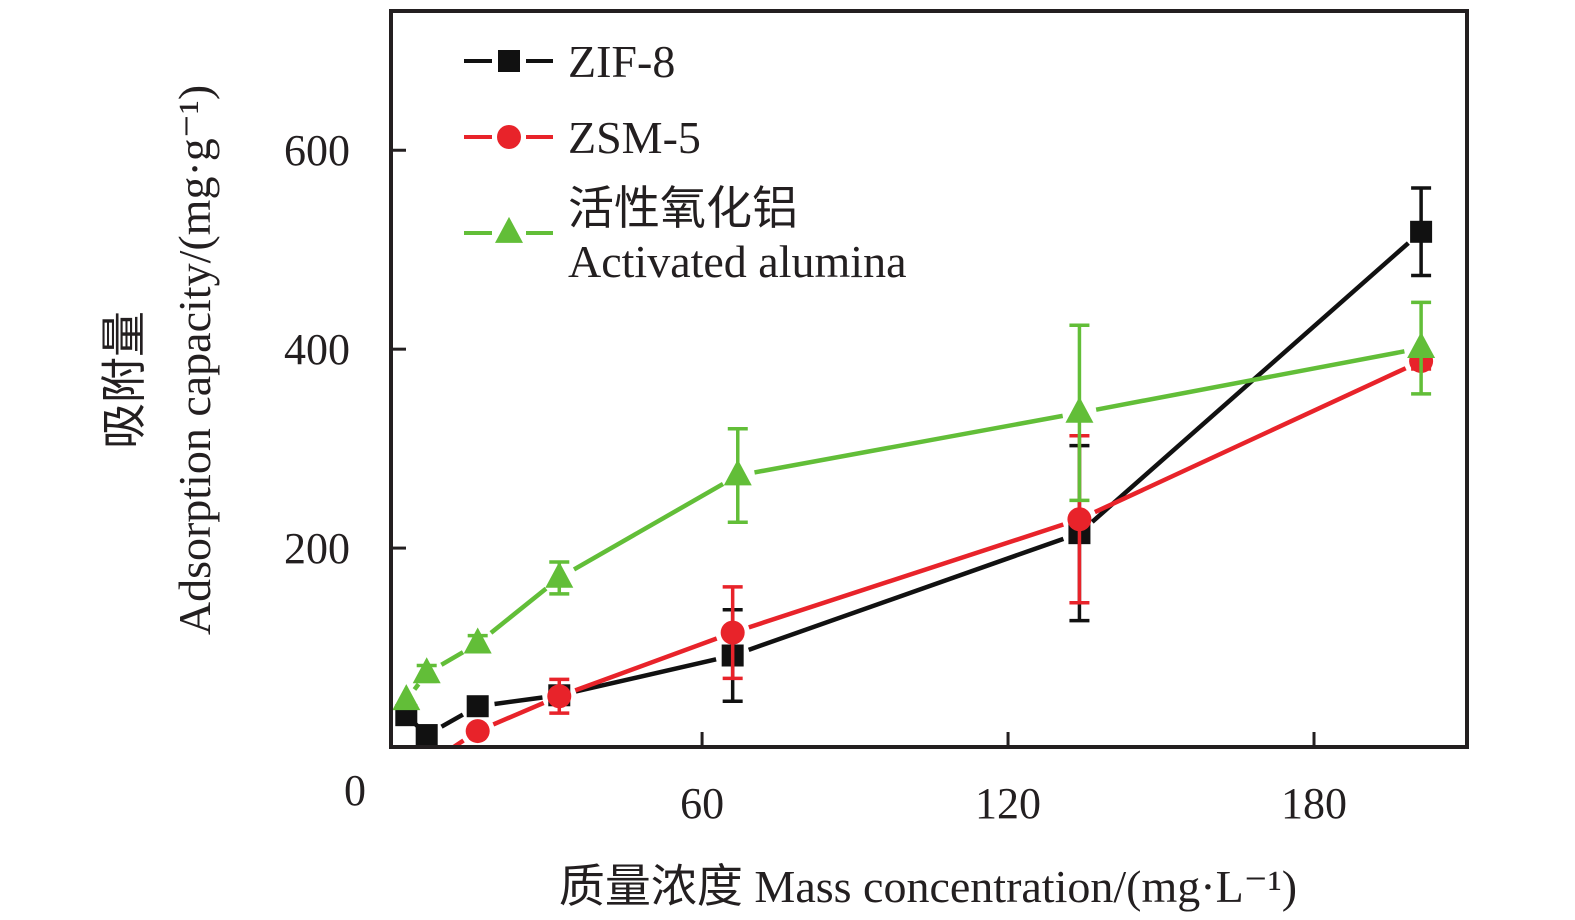  I want to click on legend-marker-triangle, so click(509, 229).